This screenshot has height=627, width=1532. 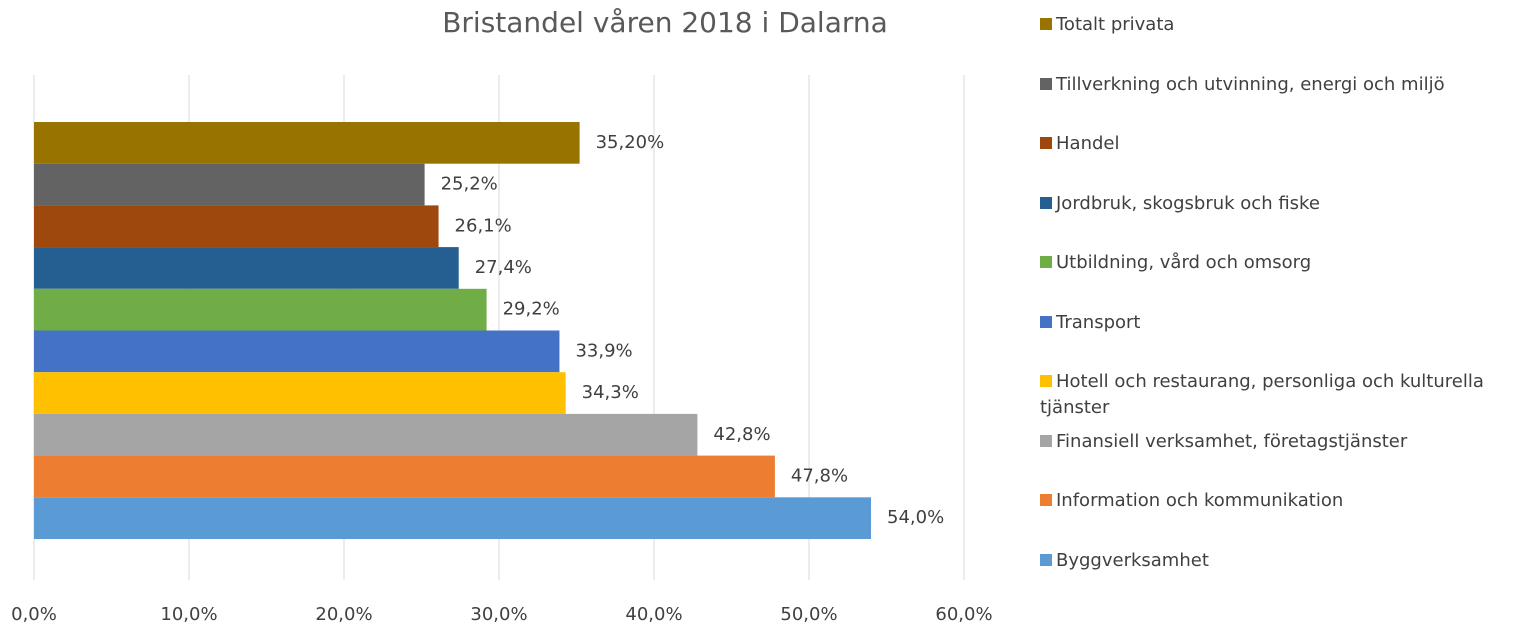 What do you see at coordinates (603, 350) in the screenshot?
I see `data-label: 33,9%` at bounding box center [603, 350].